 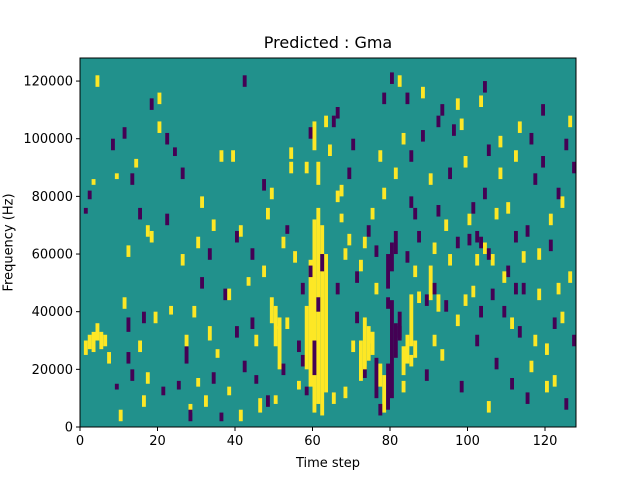 What do you see at coordinates (51, 255) in the screenshot?
I see `y-axis: 0 20000 40000 60000 80000 100000 120000` at bounding box center [51, 255].